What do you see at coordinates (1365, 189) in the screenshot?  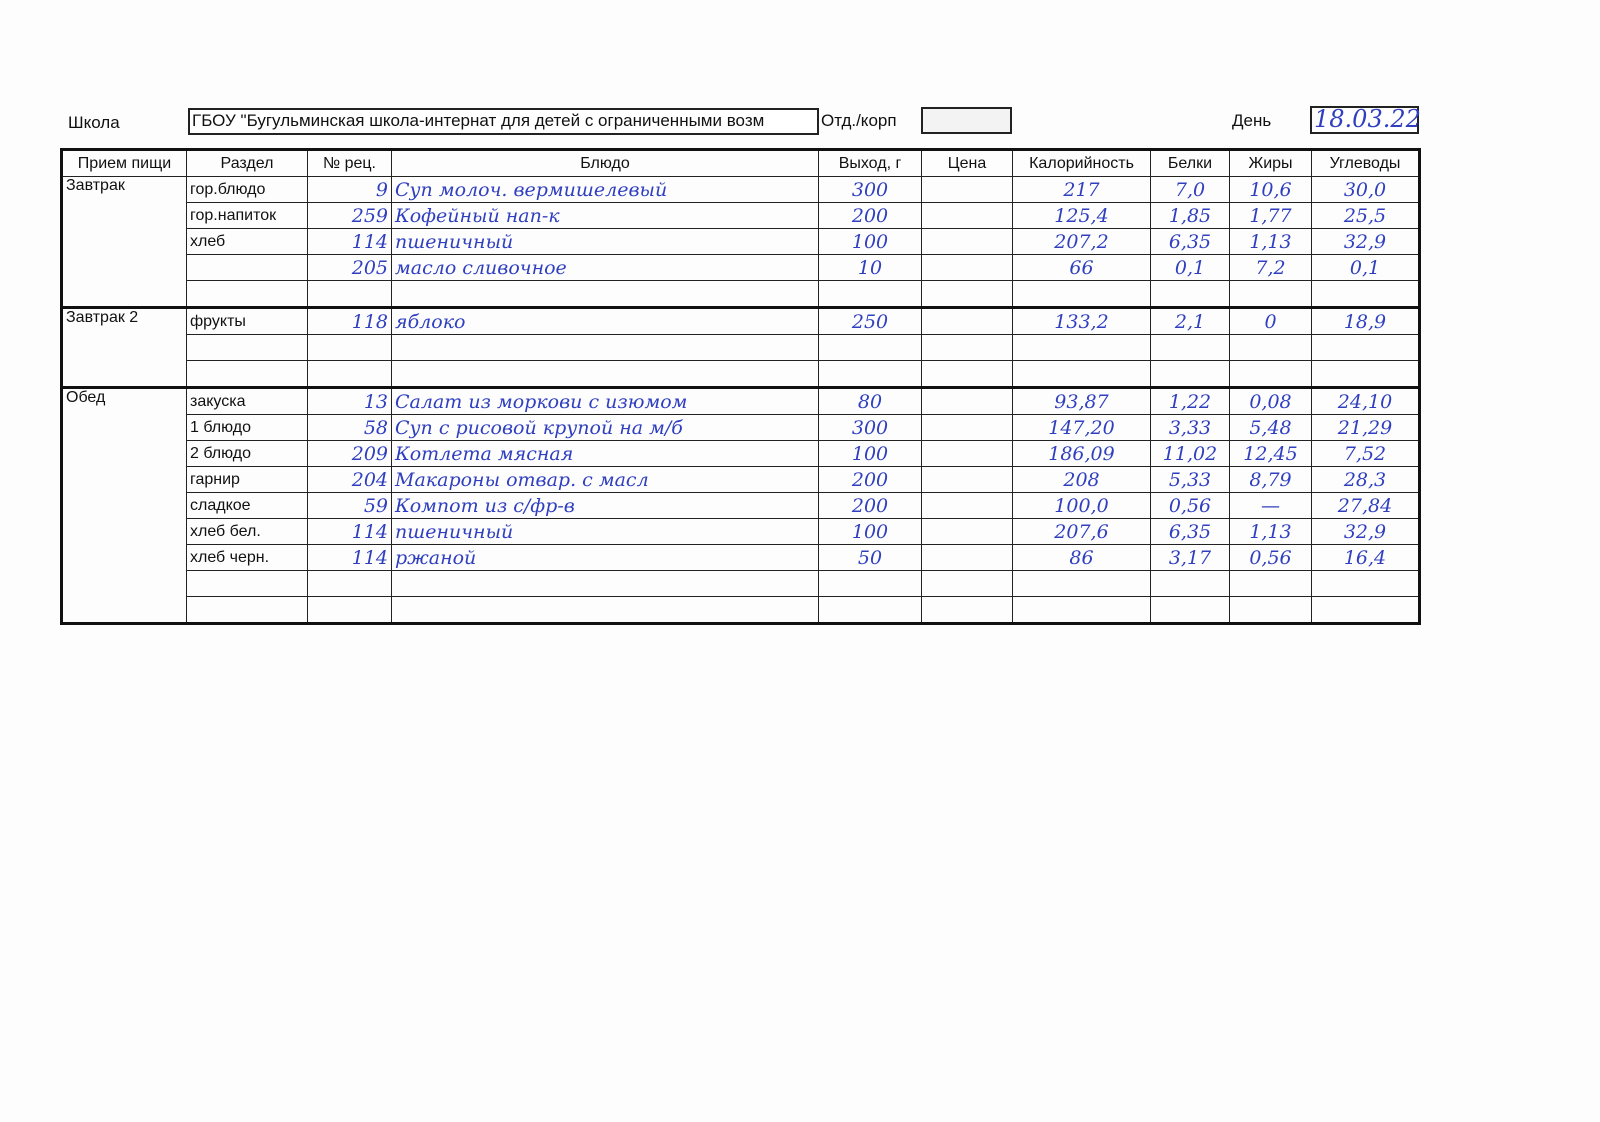 I see `cell-carbs: 30,0` at bounding box center [1365, 189].